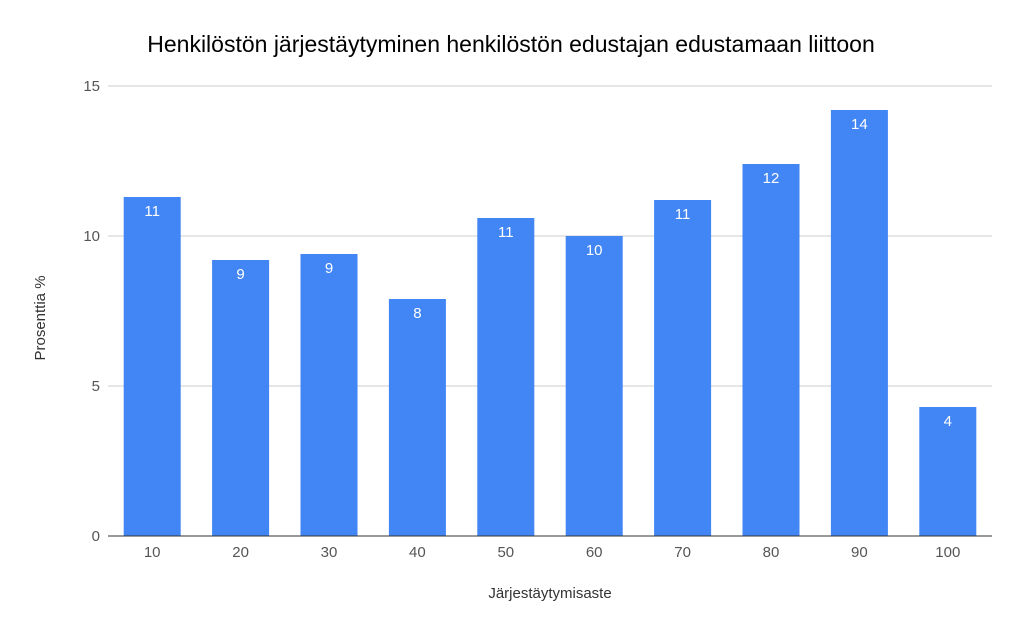 The height and width of the screenshot is (633, 1024). Describe the element at coordinates (91, 236) in the screenshot. I see `y-tick-label: 10` at that location.